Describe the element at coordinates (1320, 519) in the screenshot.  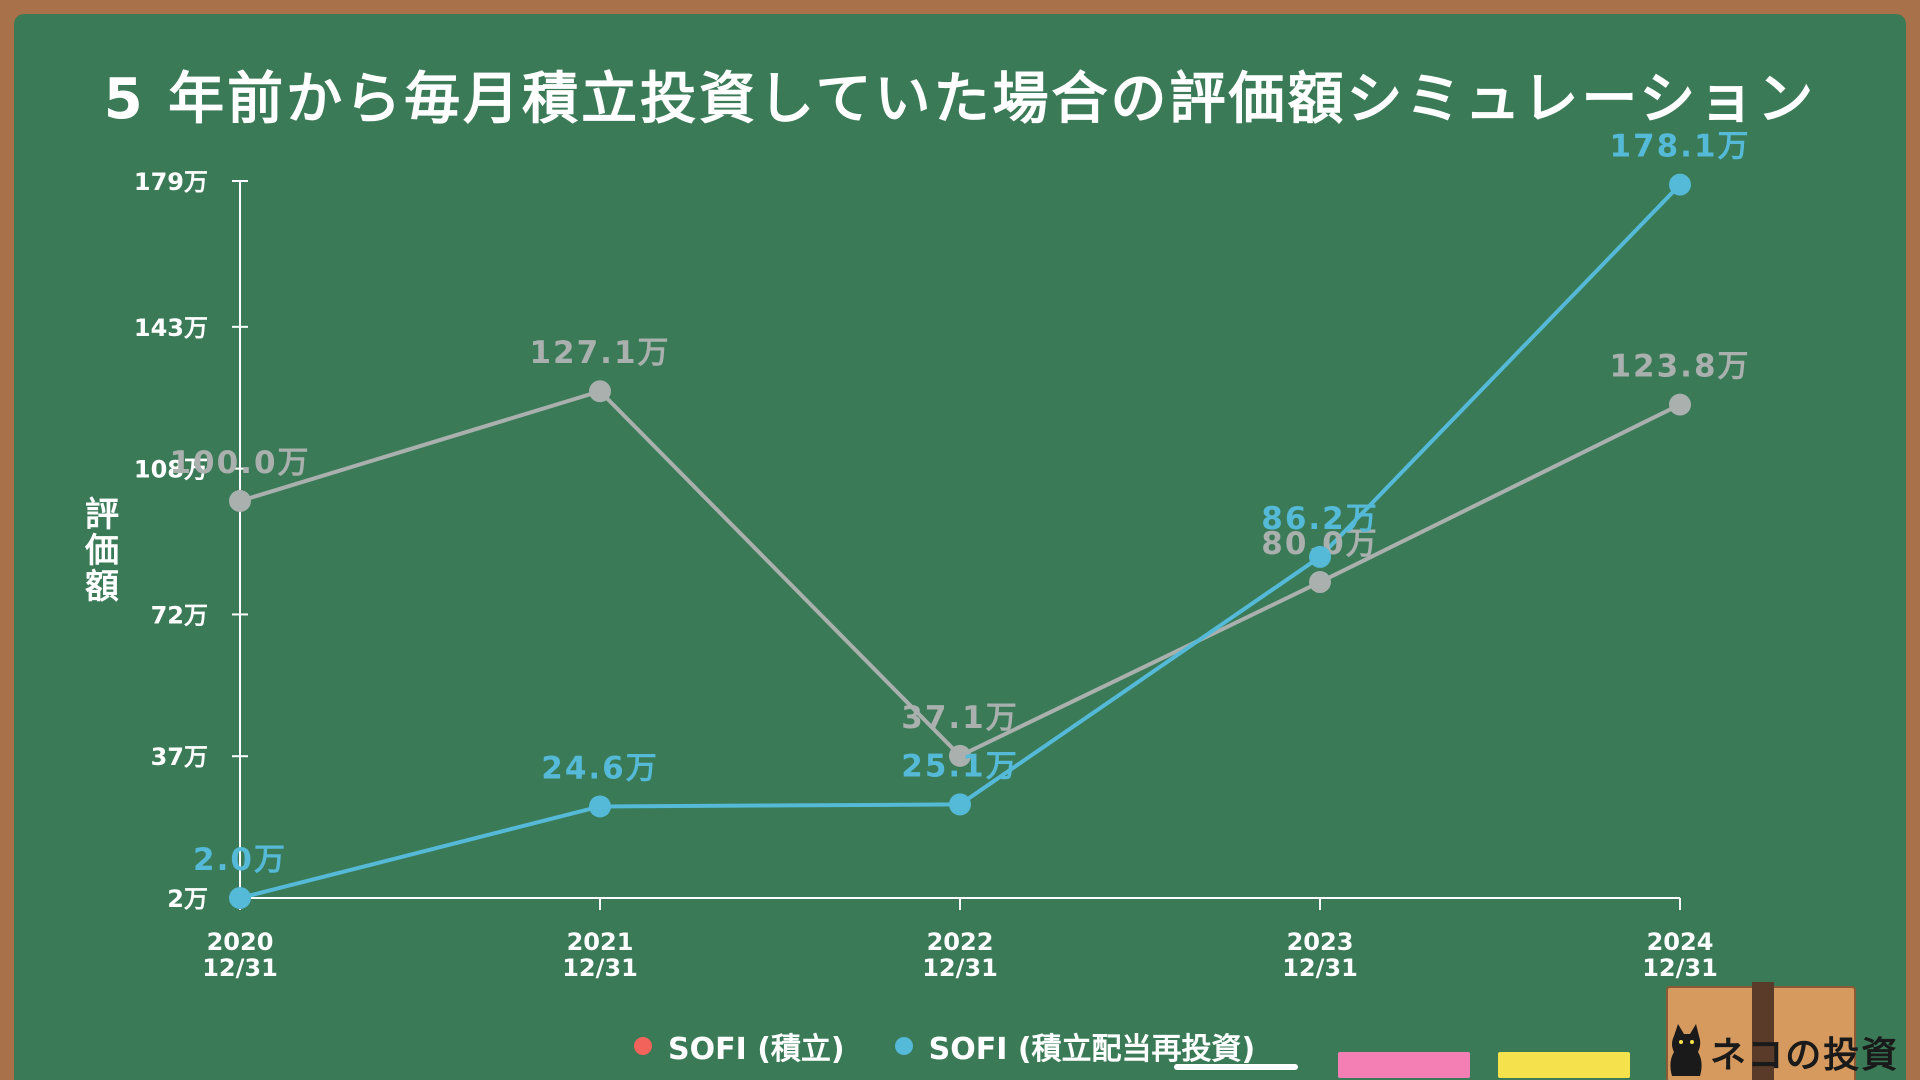
I see `data-label: 86.2万` at that location.